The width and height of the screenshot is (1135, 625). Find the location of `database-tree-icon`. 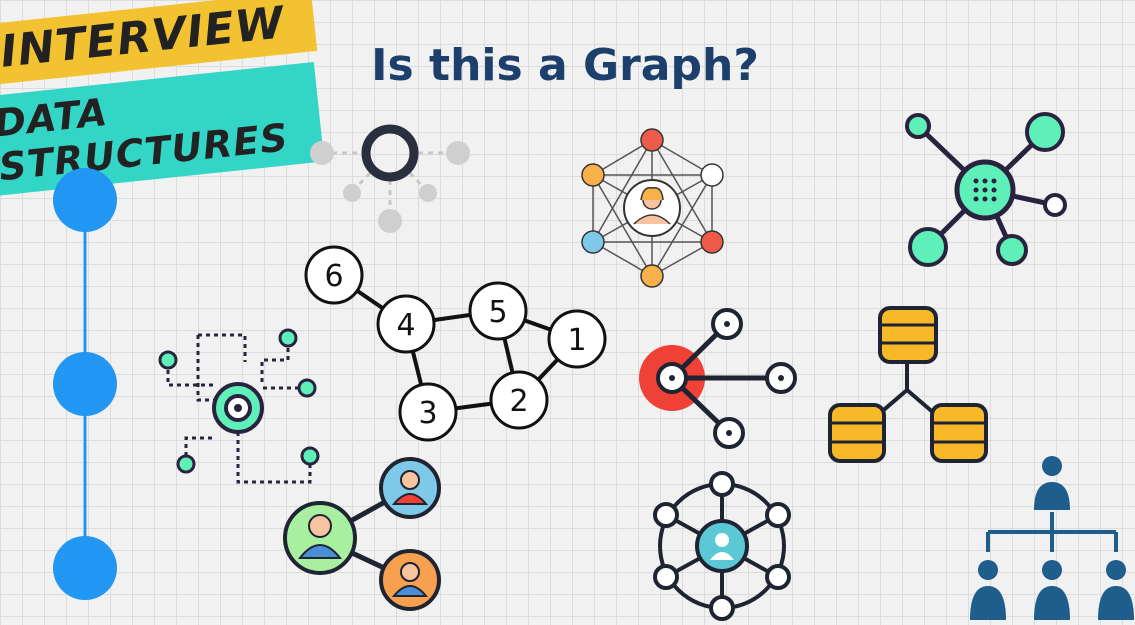

database-tree-icon is located at coordinates (908, 384).